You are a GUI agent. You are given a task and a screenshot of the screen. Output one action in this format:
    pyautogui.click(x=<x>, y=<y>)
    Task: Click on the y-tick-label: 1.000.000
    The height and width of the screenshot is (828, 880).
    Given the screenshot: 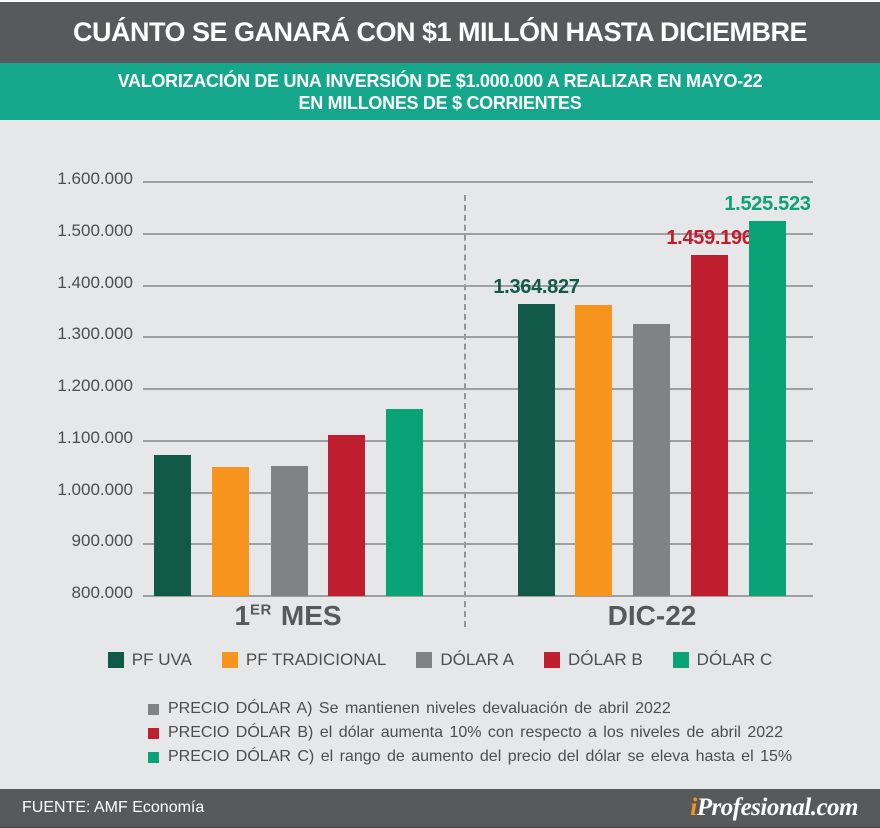 What is the action you would take?
    pyautogui.click(x=95, y=489)
    